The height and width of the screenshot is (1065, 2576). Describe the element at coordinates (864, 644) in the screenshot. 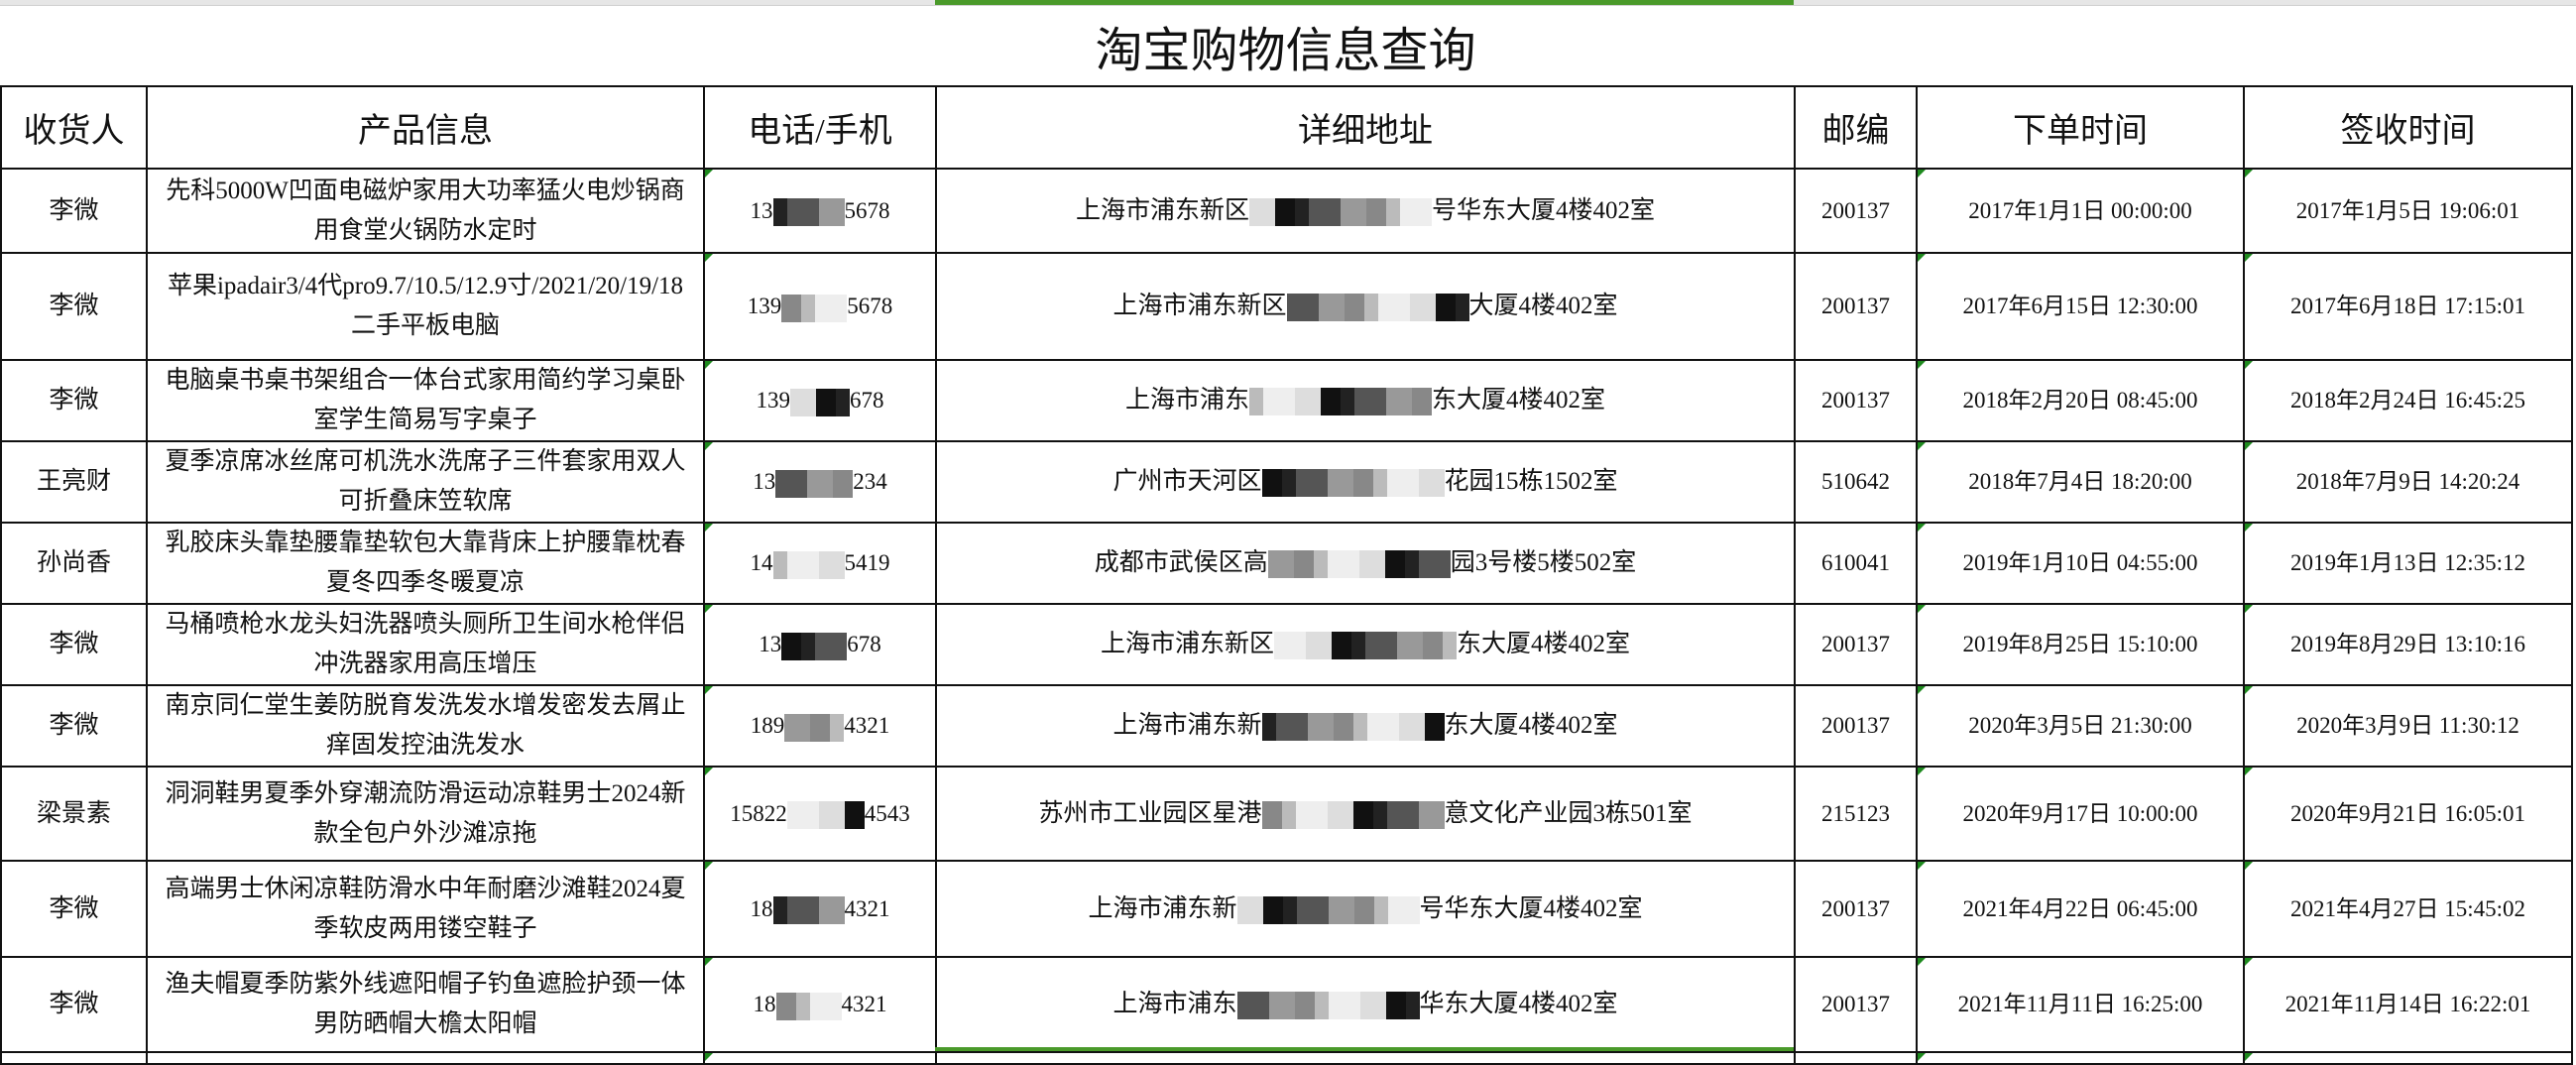

I see `phone-suffix: 678` at that location.